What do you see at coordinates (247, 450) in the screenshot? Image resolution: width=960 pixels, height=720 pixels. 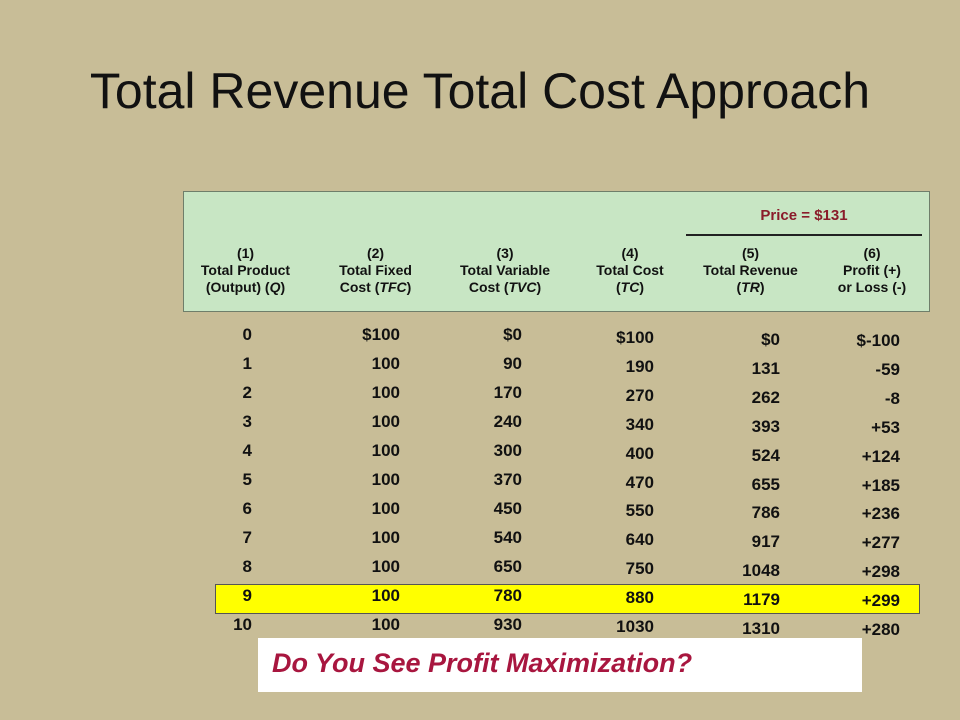 I see `cell-q-4: 4` at bounding box center [247, 450].